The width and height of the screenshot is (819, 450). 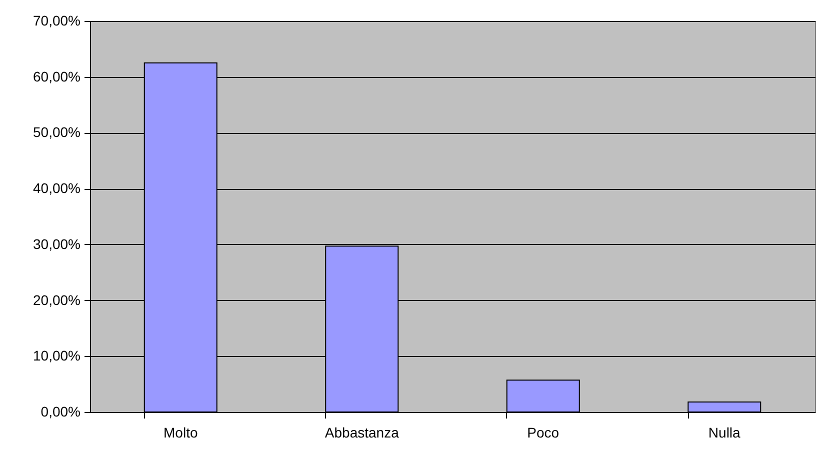 I want to click on y-tick-label: 70,00%, so click(x=56, y=20).